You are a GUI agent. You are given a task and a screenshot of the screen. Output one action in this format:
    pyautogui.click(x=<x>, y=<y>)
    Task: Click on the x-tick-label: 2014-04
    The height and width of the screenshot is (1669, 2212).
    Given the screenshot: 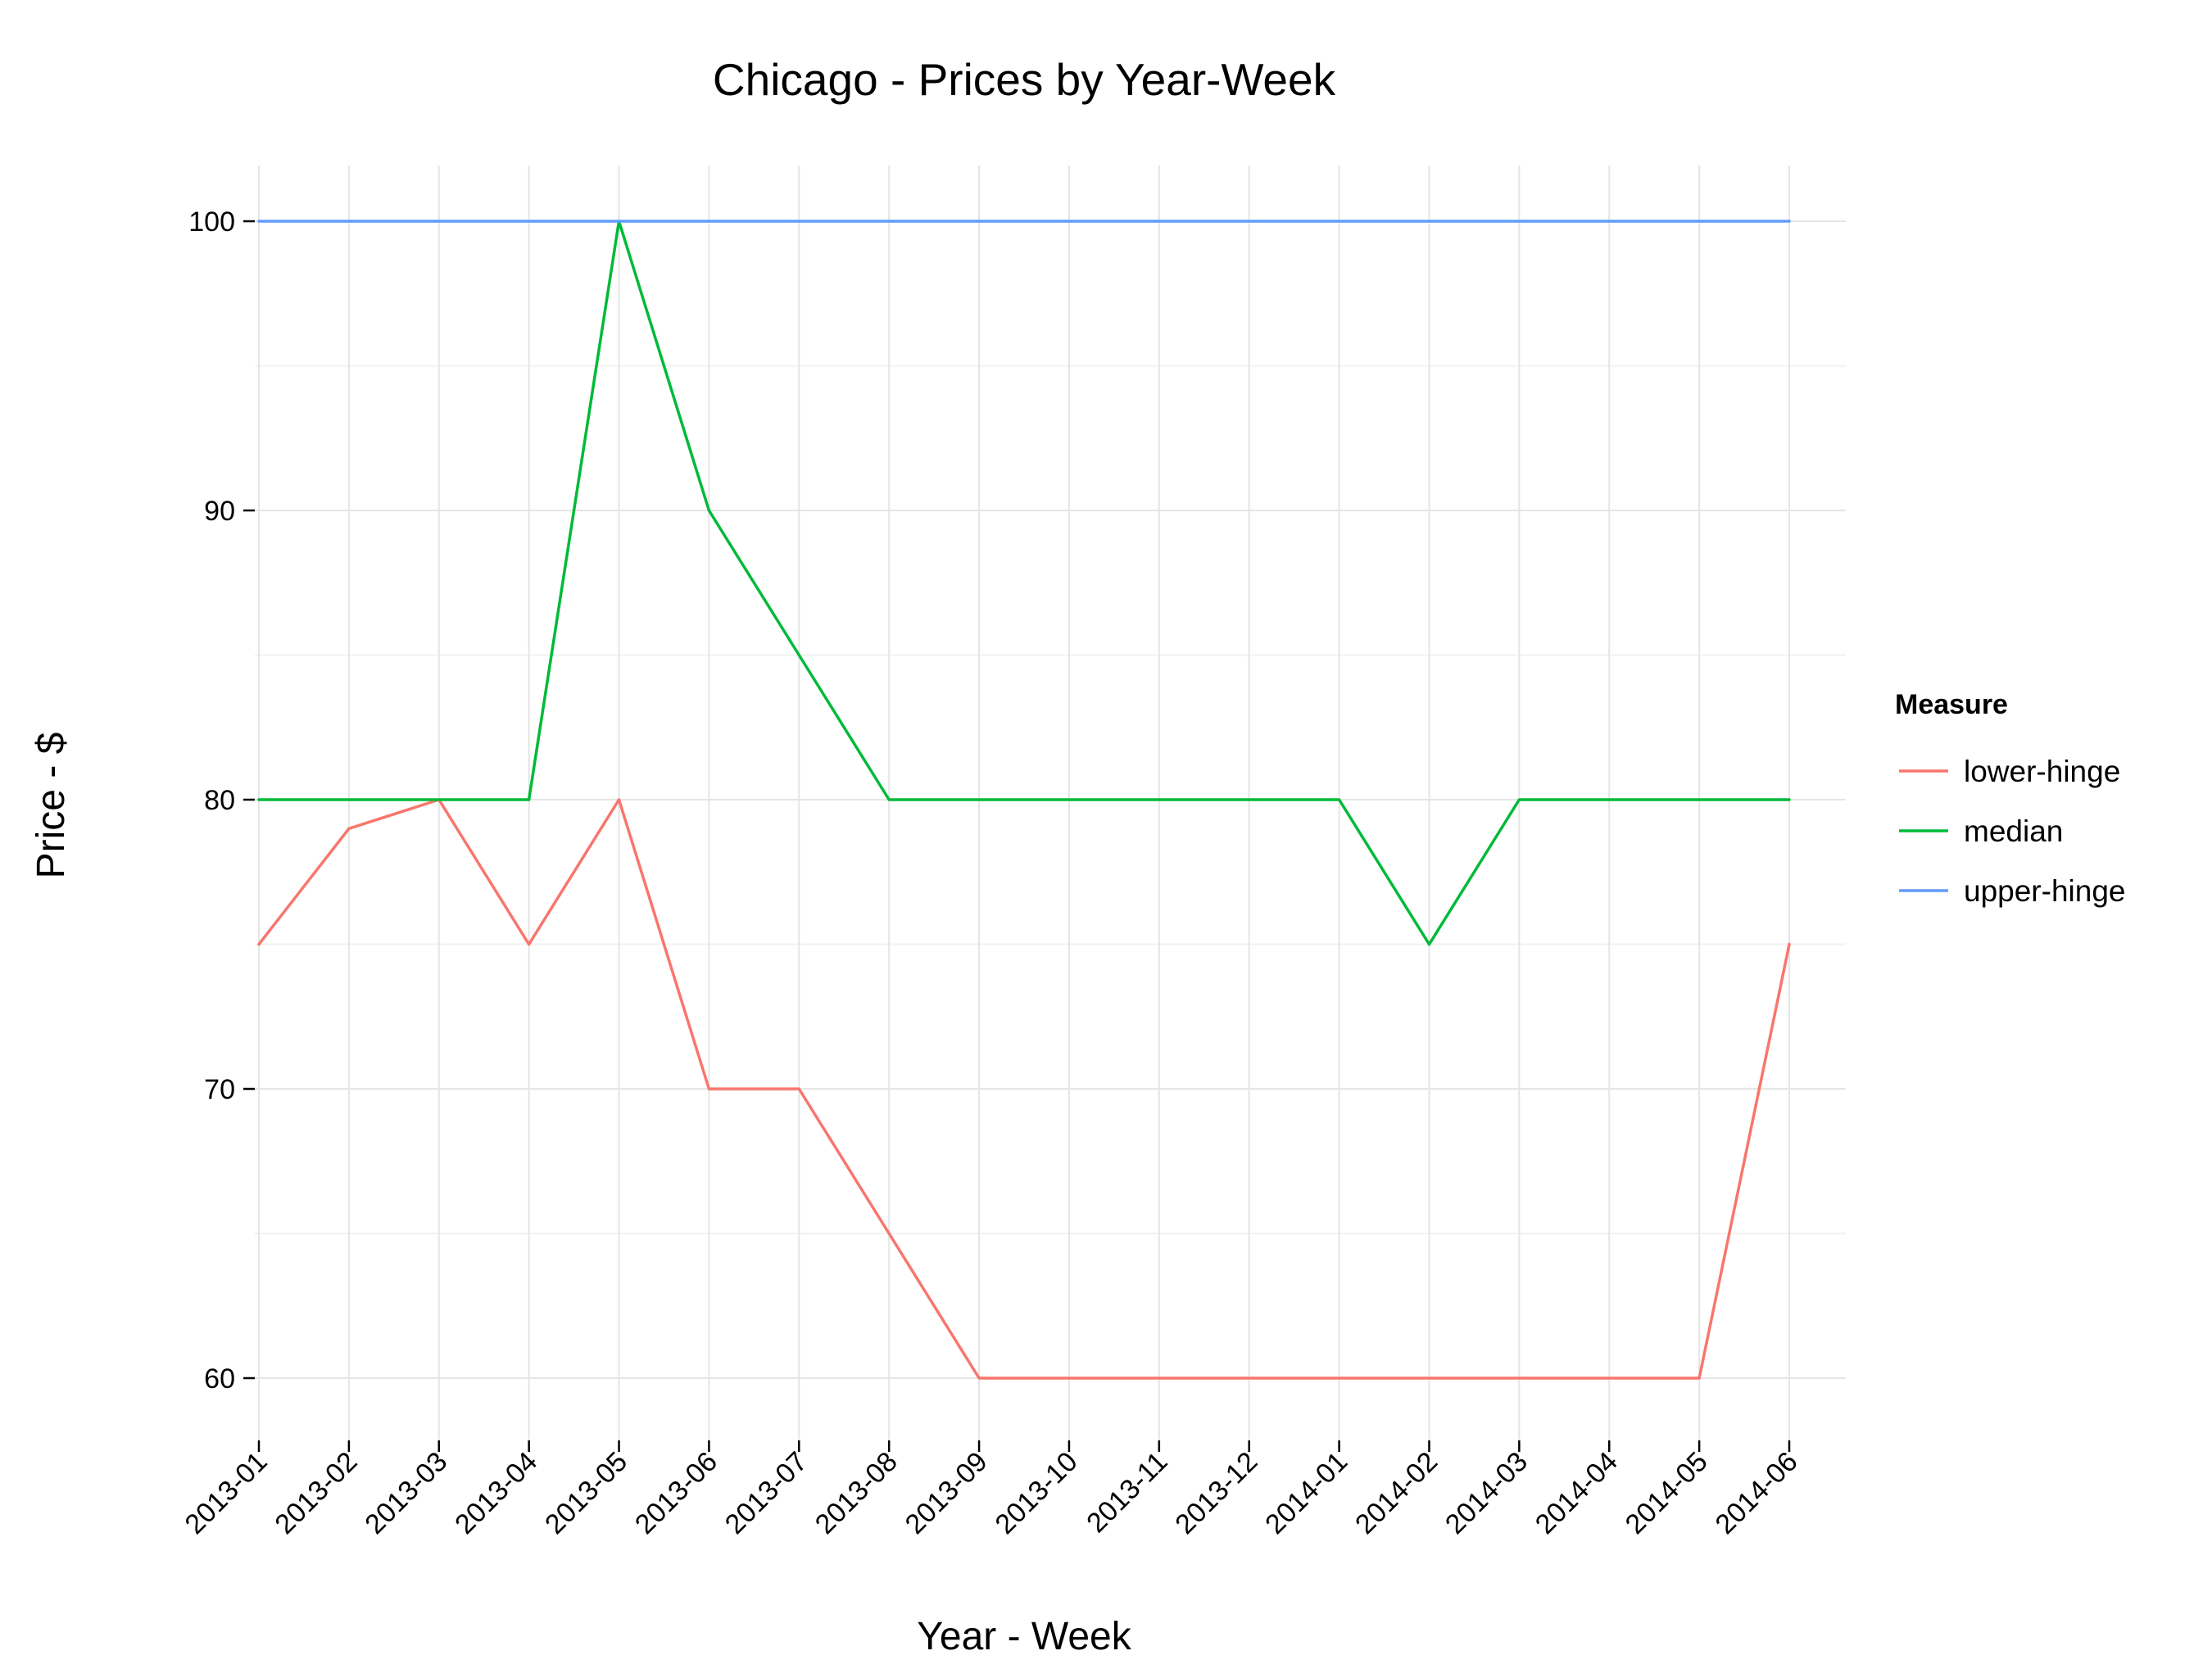 What is the action you would take?
    pyautogui.click(x=1577, y=1493)
    